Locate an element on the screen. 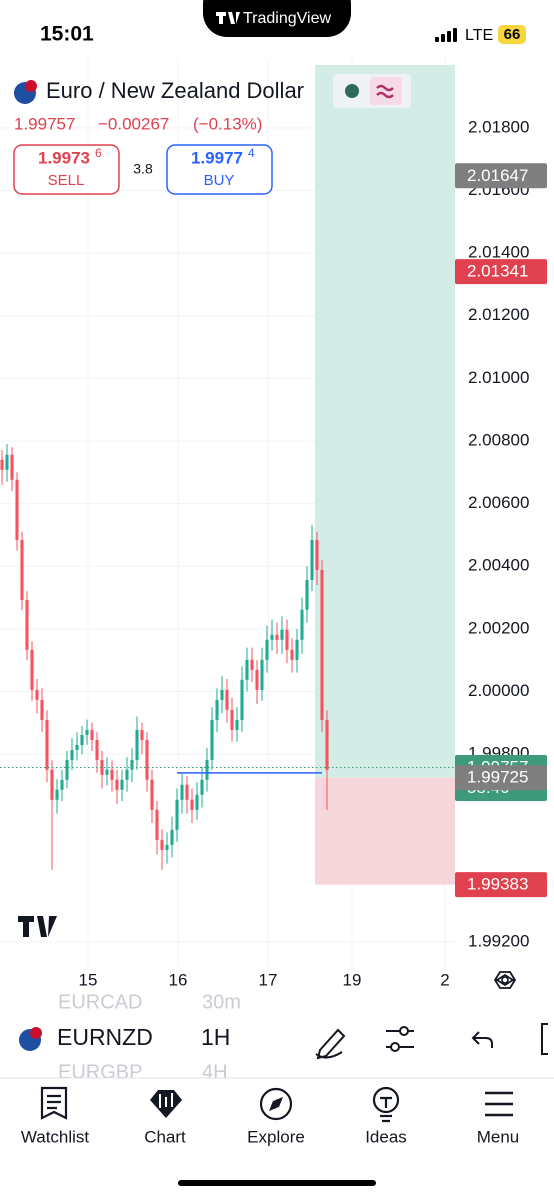  menu-icon is located at coordinates (499, 1104).